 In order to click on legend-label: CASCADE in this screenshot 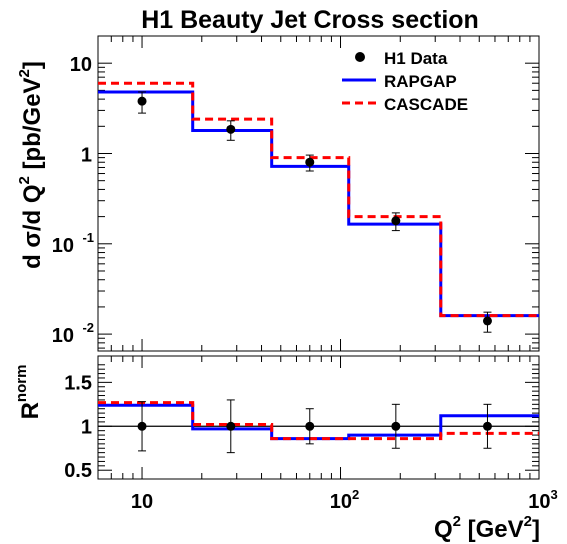, I will do `click(426, 104)`.